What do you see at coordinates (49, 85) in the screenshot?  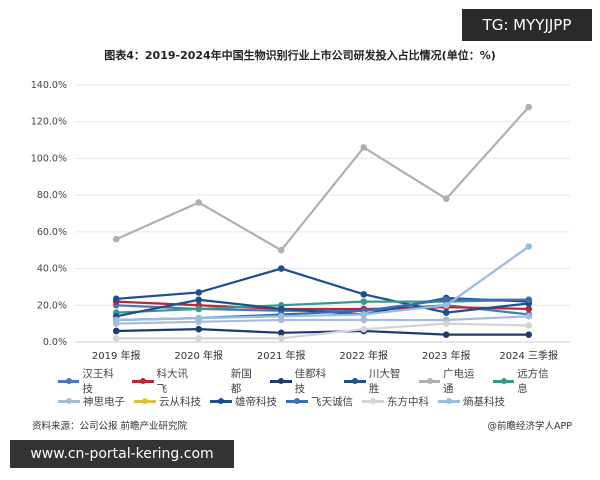 I see `y-tick-label: 140.0%` at bounding box center [49, 85].